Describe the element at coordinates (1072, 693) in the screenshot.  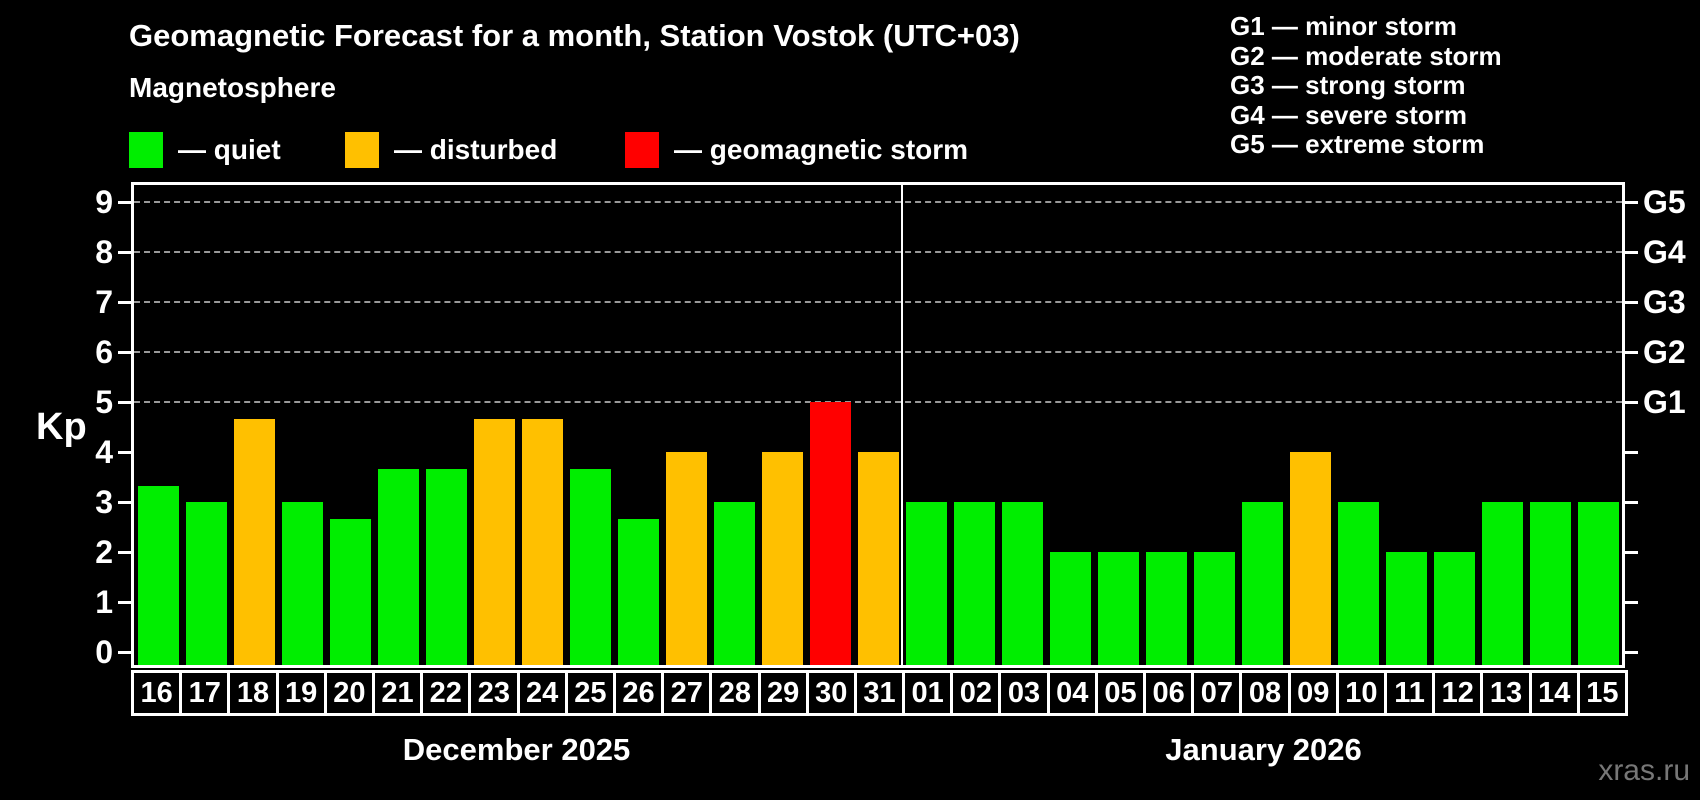
I see `day-cell-04: 04` at that location.